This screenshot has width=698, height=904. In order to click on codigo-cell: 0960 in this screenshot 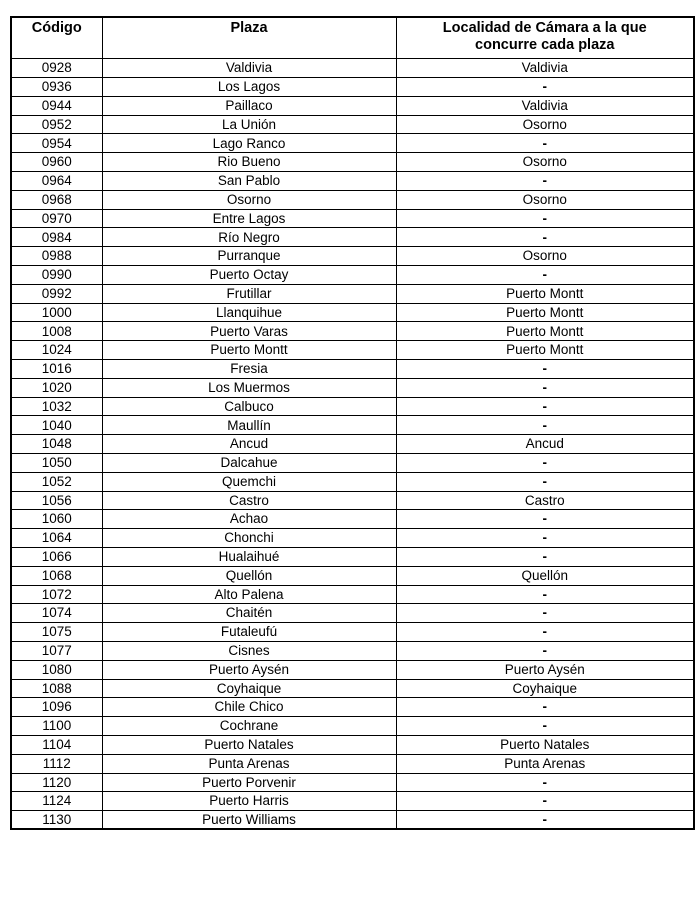, I will do `click(56, 162)`.